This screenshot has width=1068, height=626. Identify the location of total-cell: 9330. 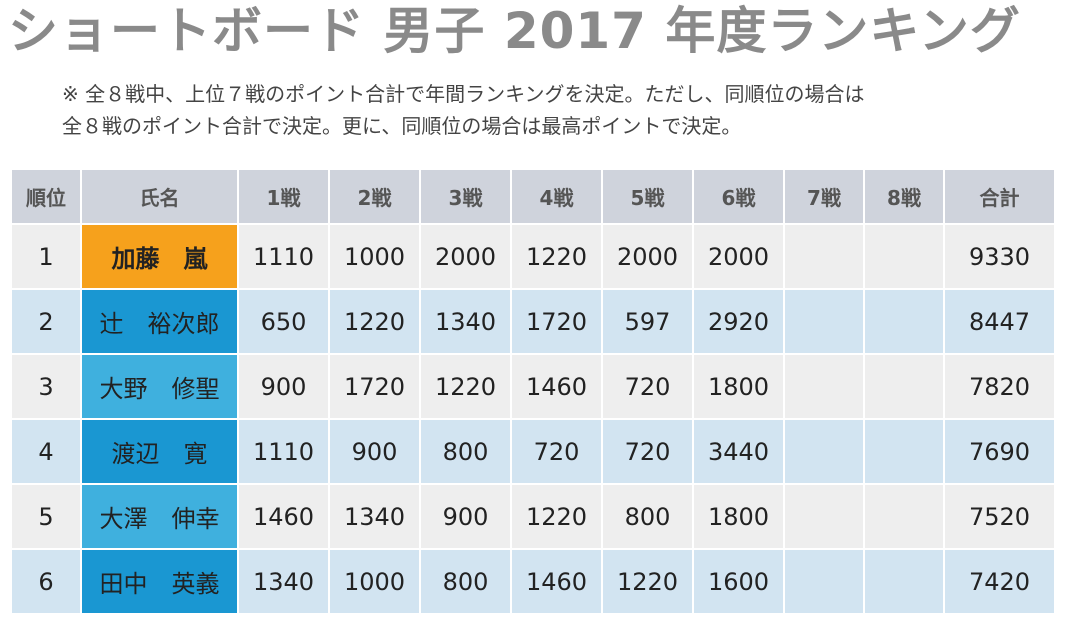
(999, 256).